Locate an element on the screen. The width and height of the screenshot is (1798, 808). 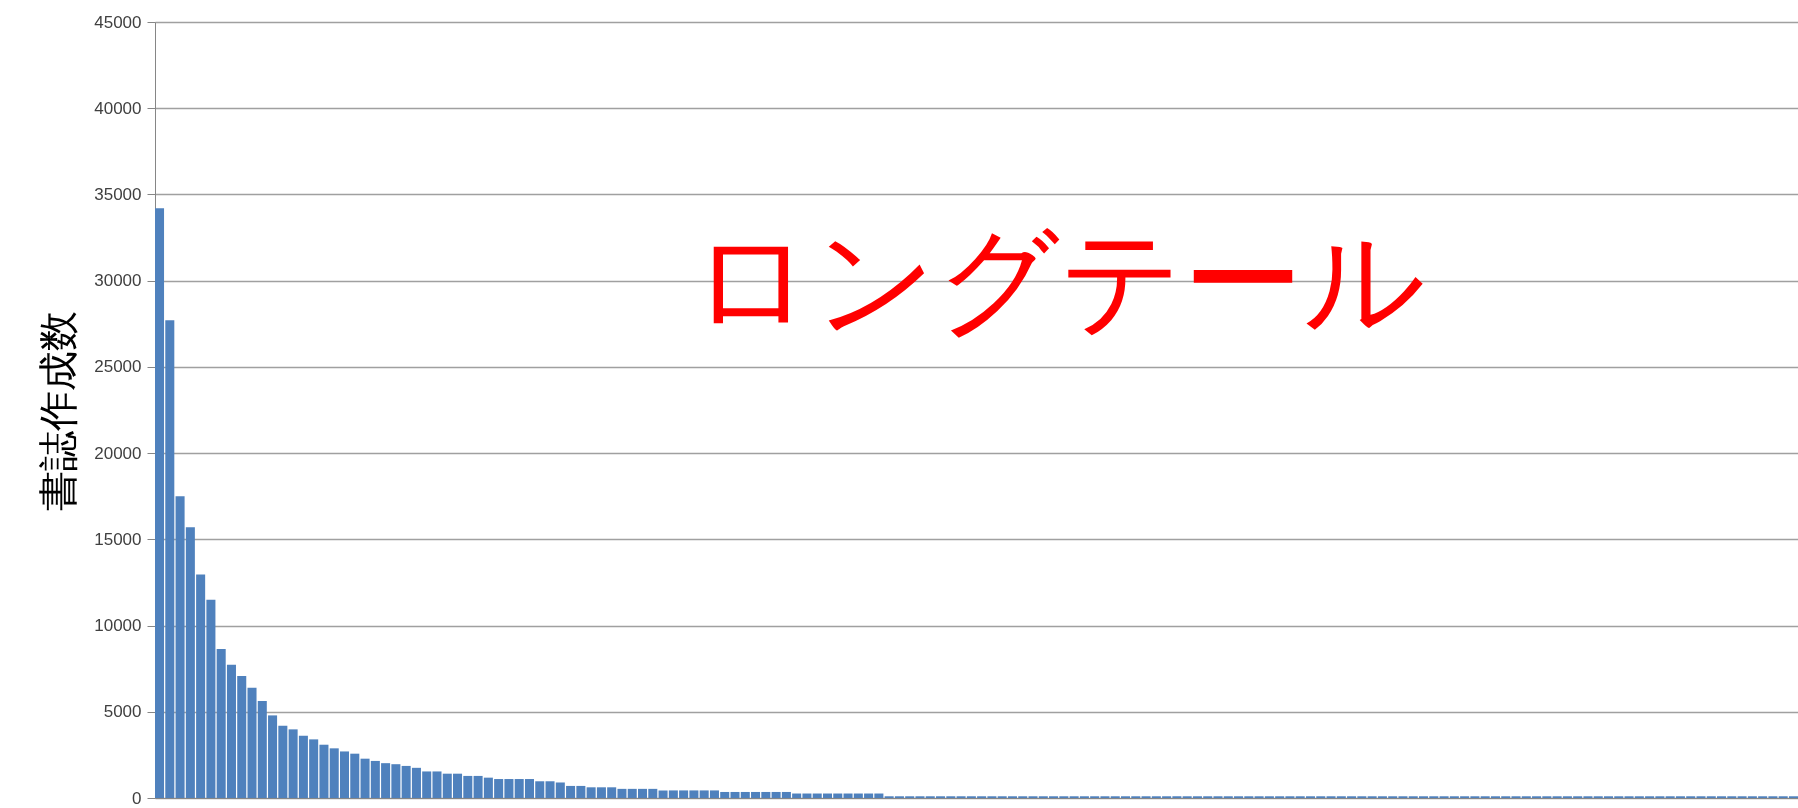
y-tick-label: 35000 is located at coordinates (118, 194).